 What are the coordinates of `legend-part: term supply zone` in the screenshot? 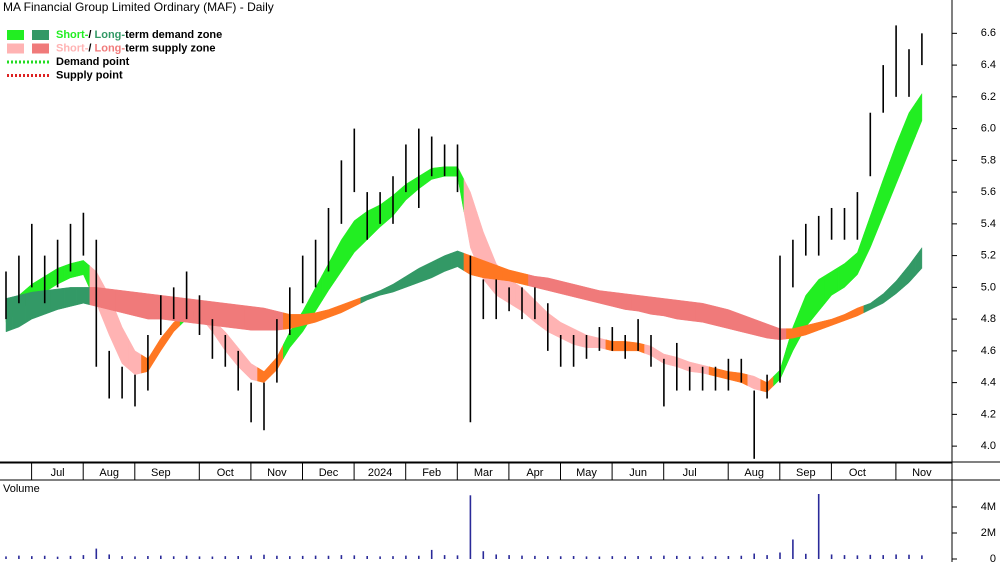 It's located at (170, 48).